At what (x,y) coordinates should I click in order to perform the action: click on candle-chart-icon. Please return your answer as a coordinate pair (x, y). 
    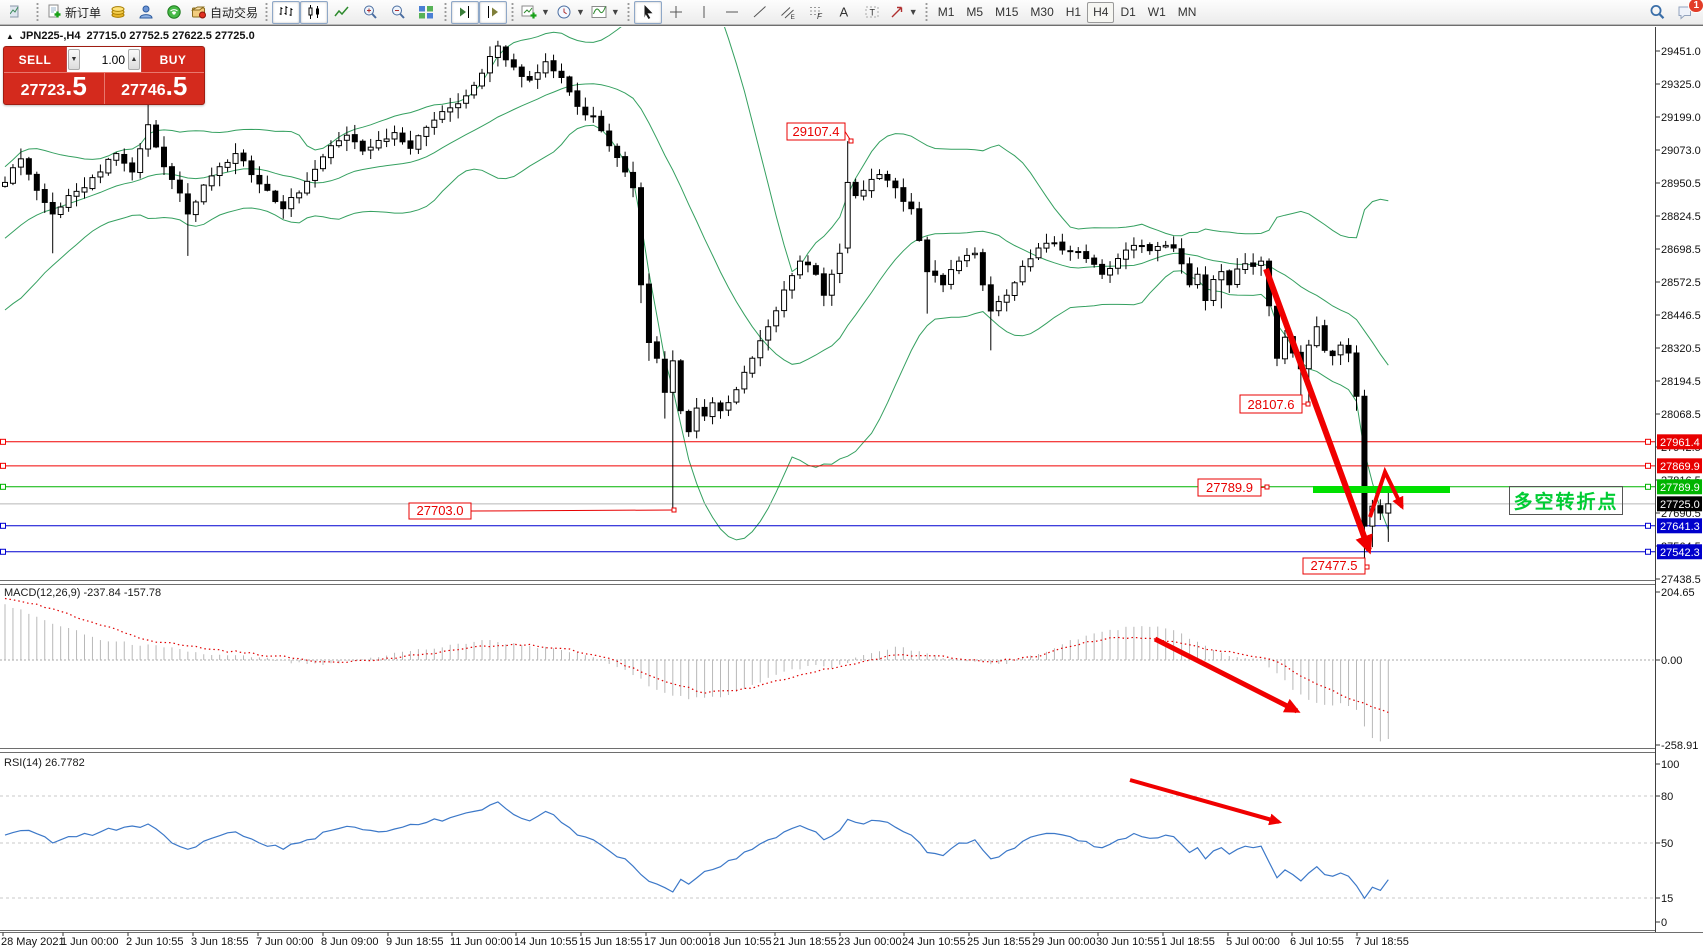
    Looking at the image, I should click on (314, 12).